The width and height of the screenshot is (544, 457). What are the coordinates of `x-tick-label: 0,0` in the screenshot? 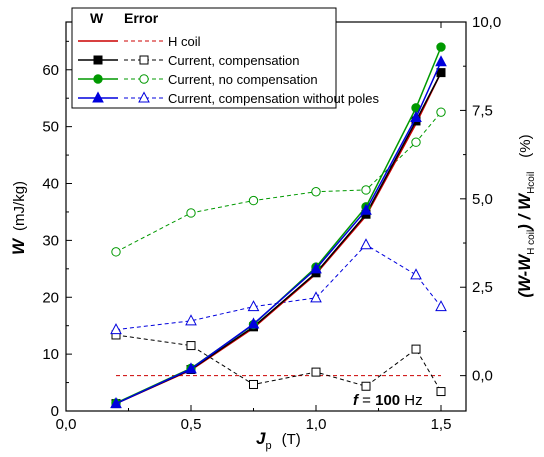 It's located at (66, 424).